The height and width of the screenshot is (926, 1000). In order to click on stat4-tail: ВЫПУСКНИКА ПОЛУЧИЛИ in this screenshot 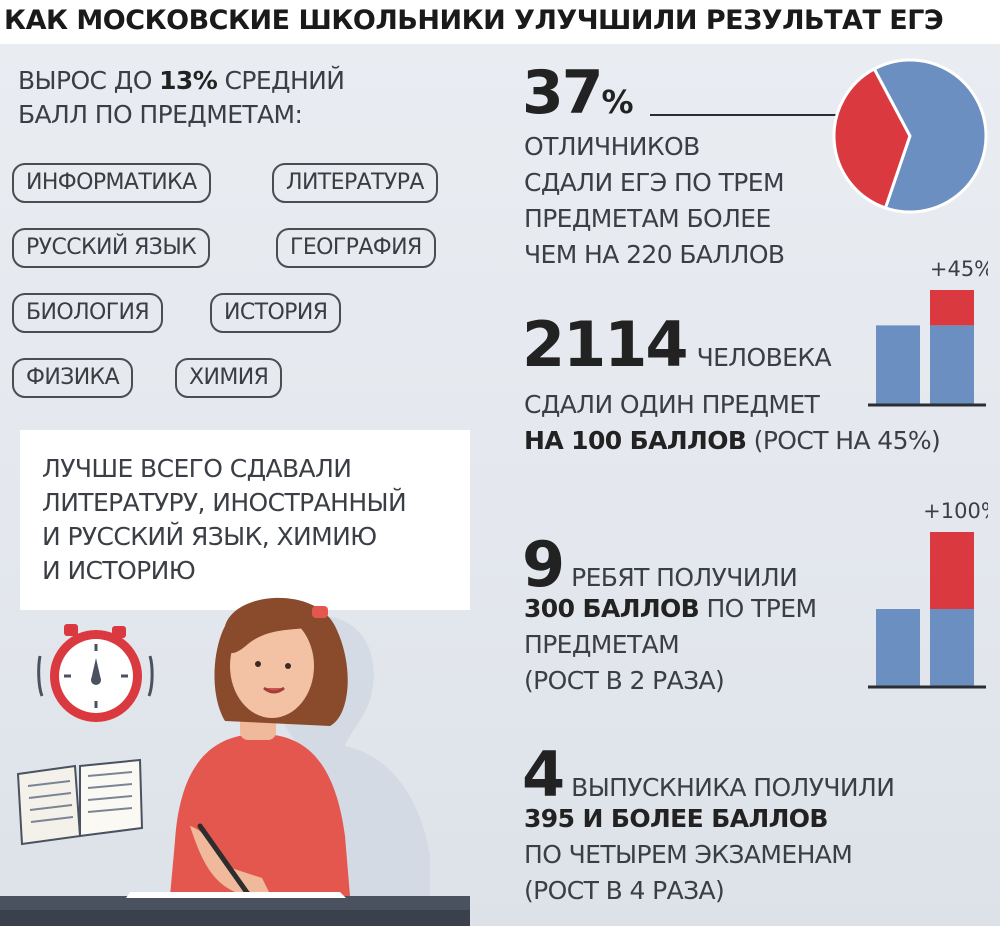, I will do `click(733, 787)`.